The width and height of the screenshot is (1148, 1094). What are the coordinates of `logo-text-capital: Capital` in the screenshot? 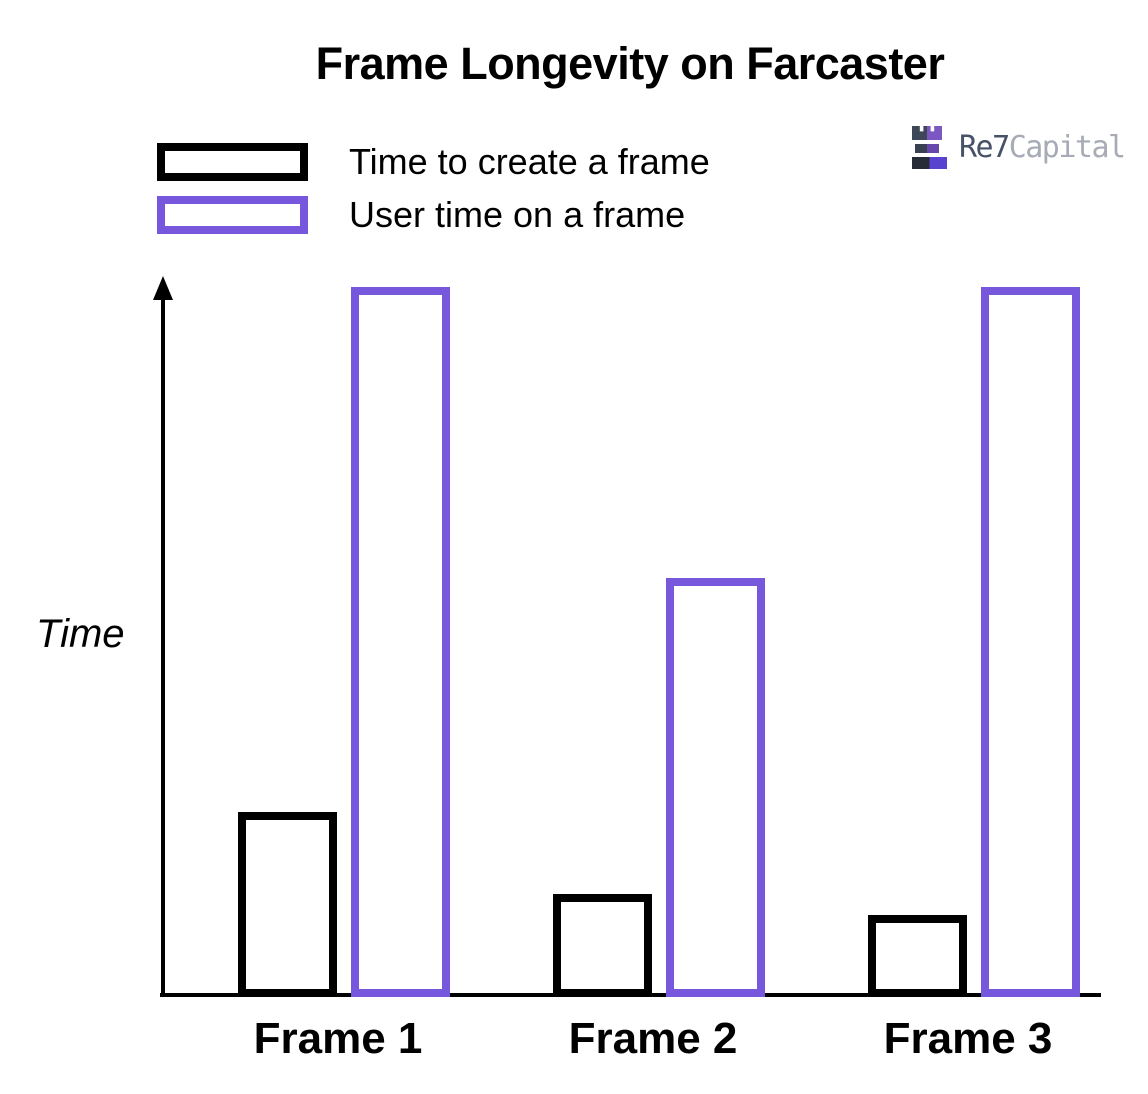 It's located at (1067, 147).